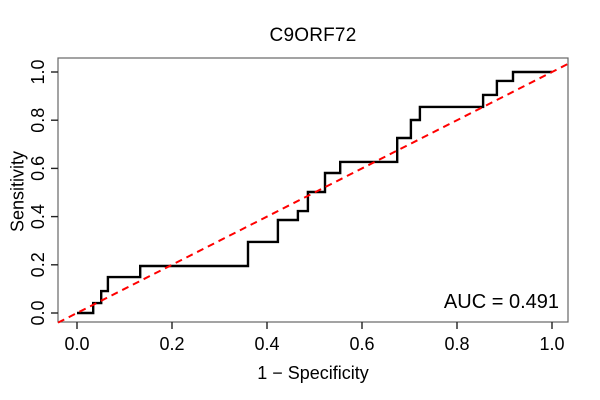  Describe the element at coordinates (501, 302) in the screenshot. I see `auc-label: AUC = 0.491` at that location.